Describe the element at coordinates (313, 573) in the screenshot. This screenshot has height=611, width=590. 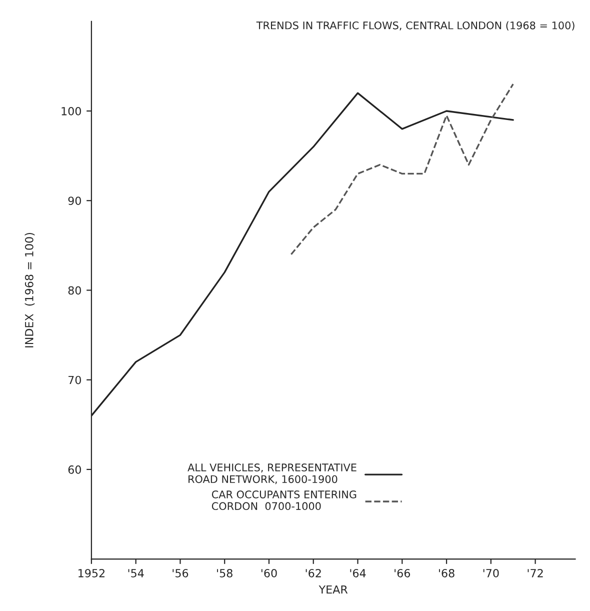
I see `x-tick-label: '62` at that location.